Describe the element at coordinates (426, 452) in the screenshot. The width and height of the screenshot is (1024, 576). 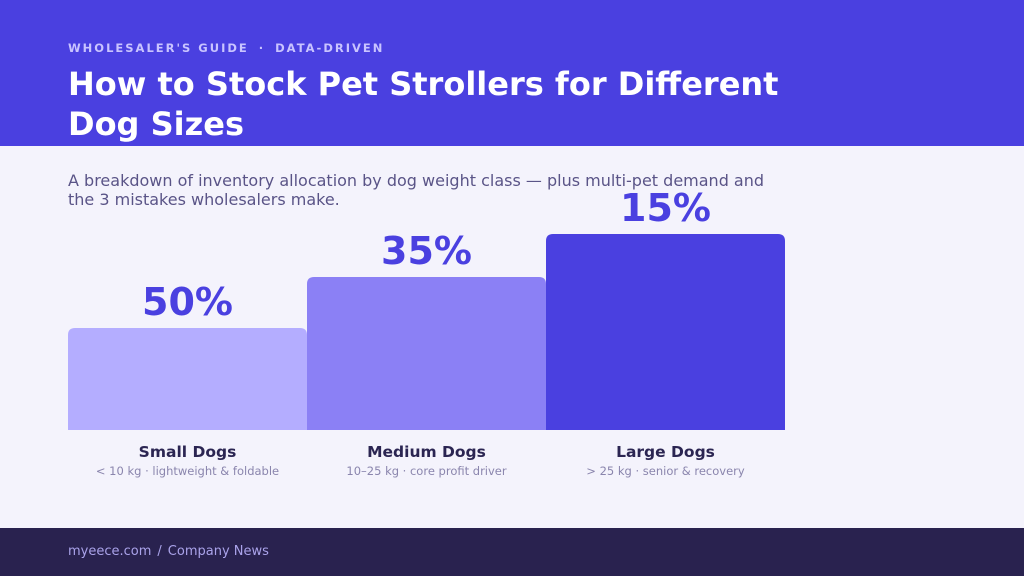
I see `category-label: Medium Dogs` at that location.